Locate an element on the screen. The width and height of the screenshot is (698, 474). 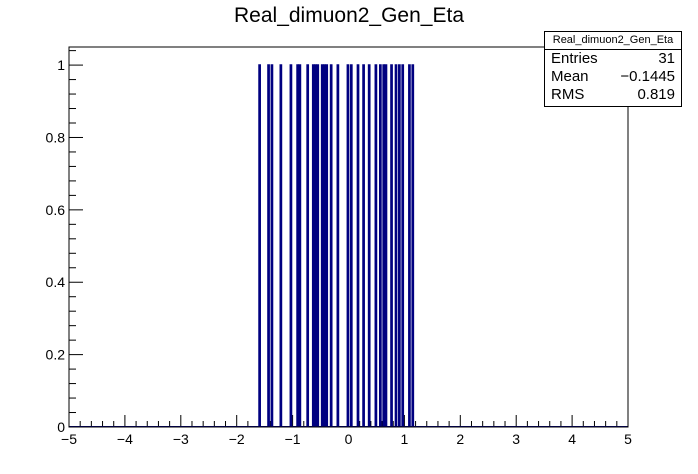
stats-entries-value: 31 is located at coordinates (666, 58).